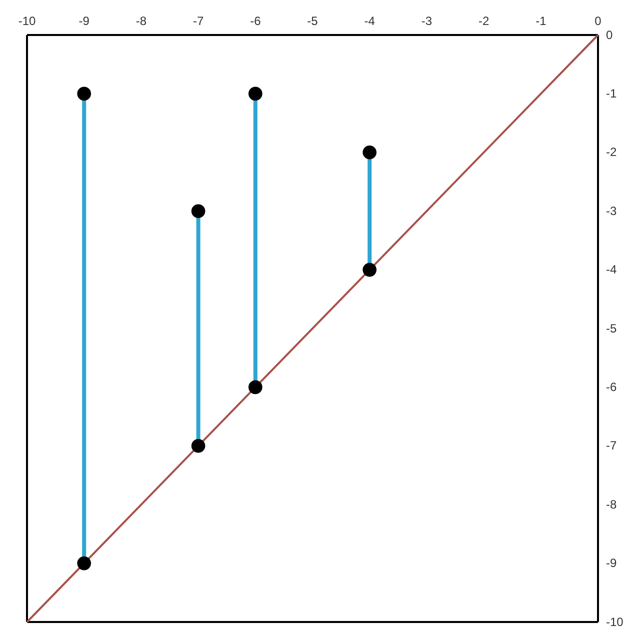 This screenshot has height=640, width=640. What do you see at coordinates (541, 21) in the screenshot?
I see `x-tick-label: -1` at bounding box center [541, 21].